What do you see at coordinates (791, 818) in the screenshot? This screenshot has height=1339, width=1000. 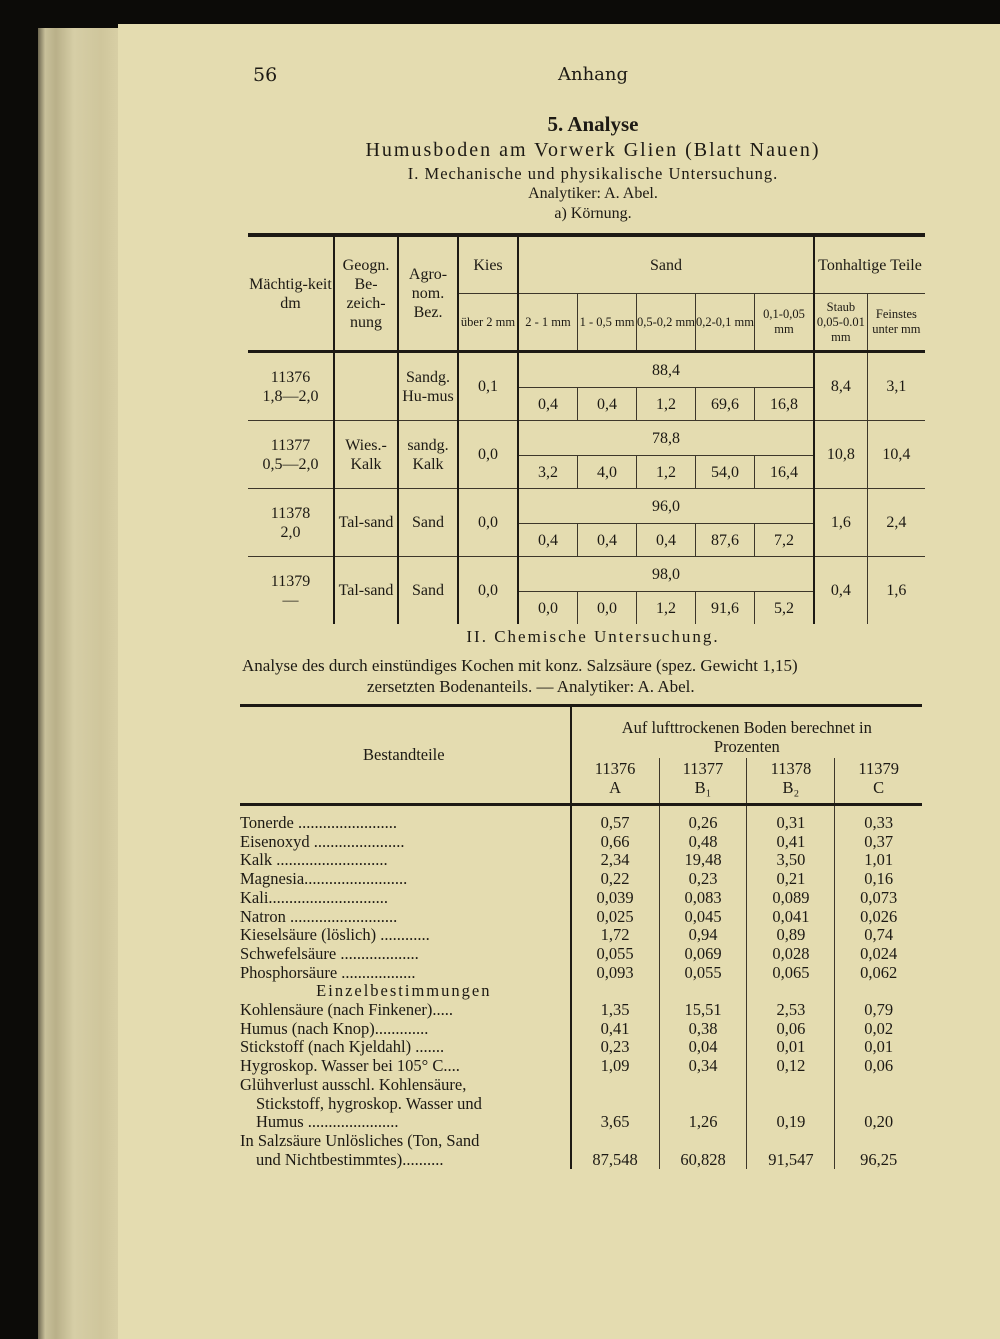 I see `row-value: 0,31` at bounding box center [791, 818].